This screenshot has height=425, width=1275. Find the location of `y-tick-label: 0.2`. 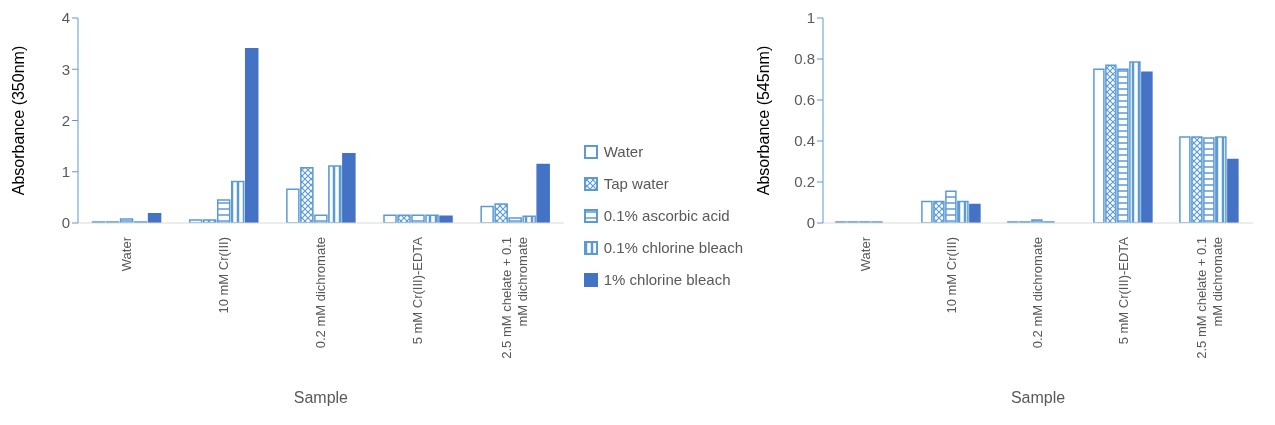

y-tick-label: 0.2 is located at coordinates (804, 182).